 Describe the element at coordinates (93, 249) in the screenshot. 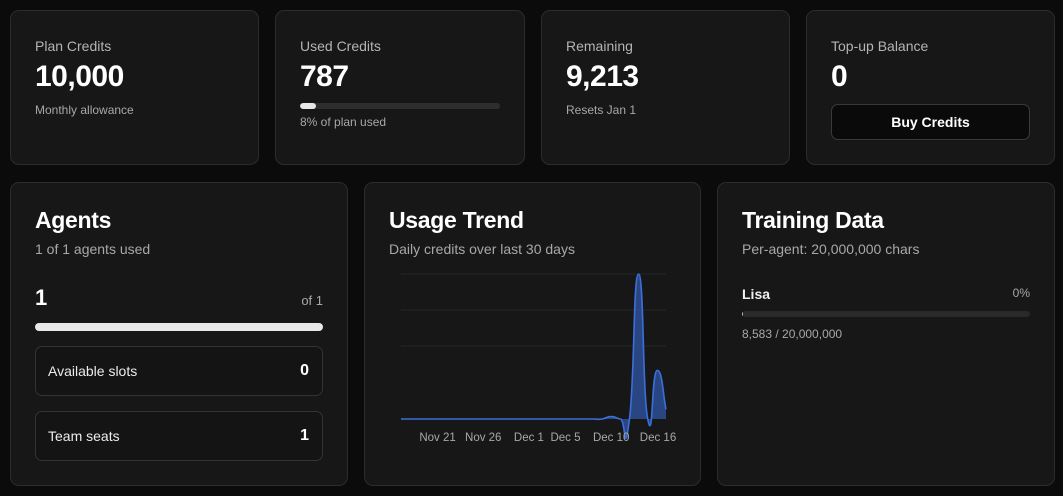

I see `agents-subtitle: 1 of 1 agents used` at that location.